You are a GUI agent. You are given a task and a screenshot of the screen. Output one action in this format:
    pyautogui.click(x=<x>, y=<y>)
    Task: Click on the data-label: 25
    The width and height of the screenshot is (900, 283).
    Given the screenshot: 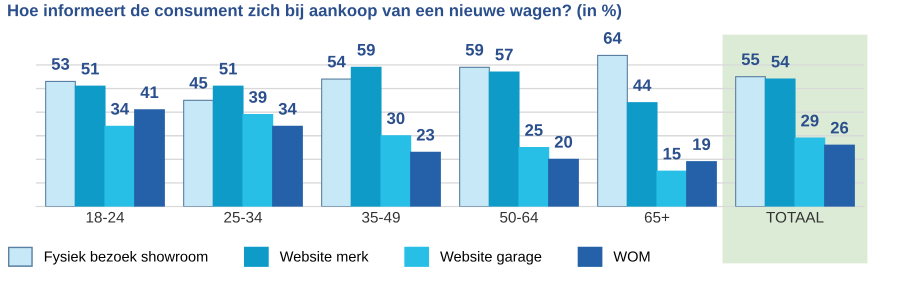 What is the action you would take?
    pyautogui.click(x=534, y=130)
    